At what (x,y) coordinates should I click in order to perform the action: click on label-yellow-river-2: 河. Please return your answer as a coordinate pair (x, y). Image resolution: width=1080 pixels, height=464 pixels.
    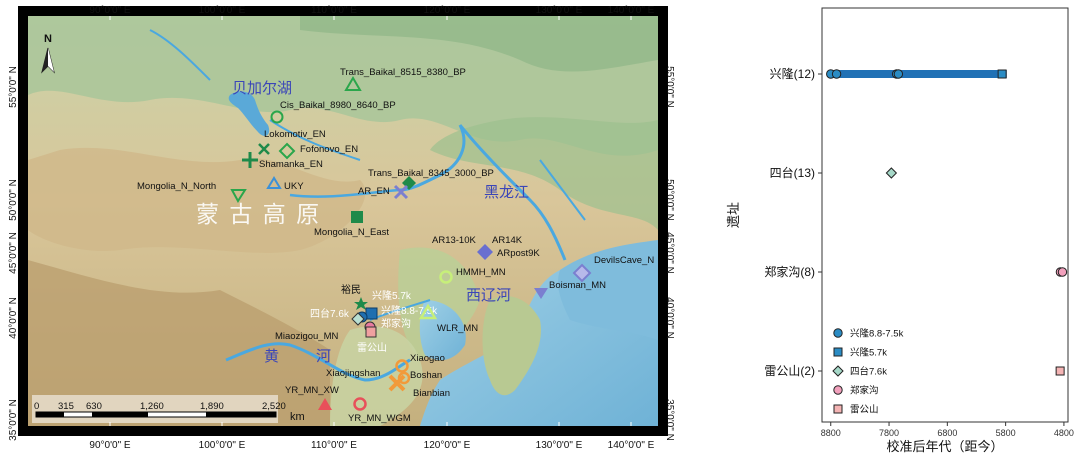
    Looking at the image, I should click on (323, 356).